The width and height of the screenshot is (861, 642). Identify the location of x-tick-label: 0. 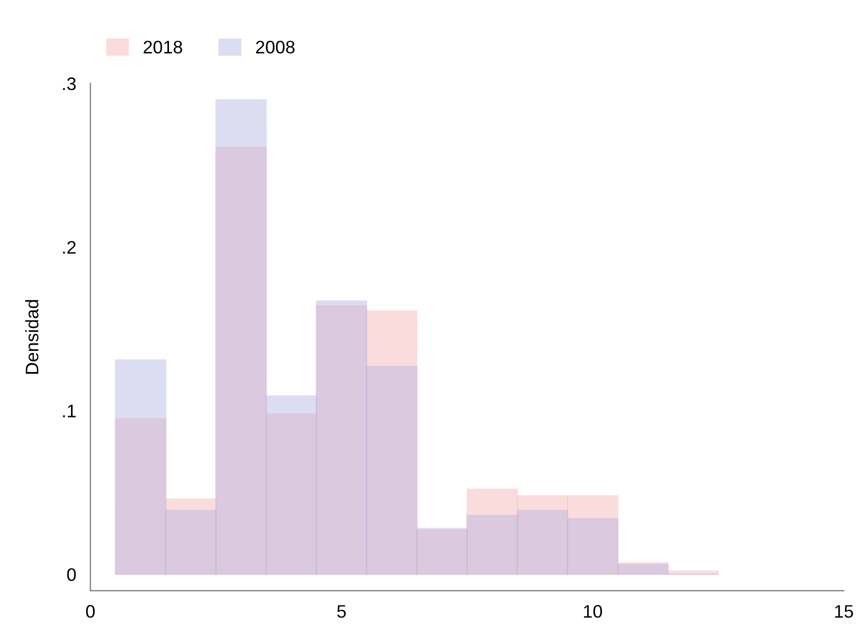
(90, 611).